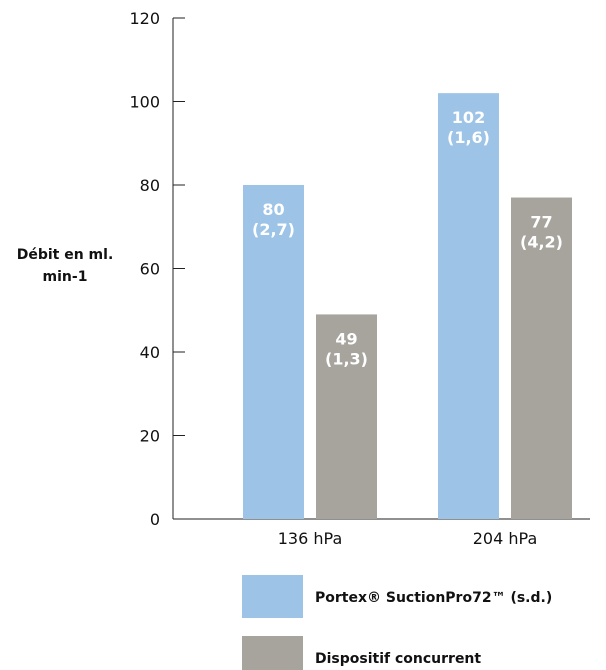  I want to click on bar-data-label: 80, so click(273, 209).